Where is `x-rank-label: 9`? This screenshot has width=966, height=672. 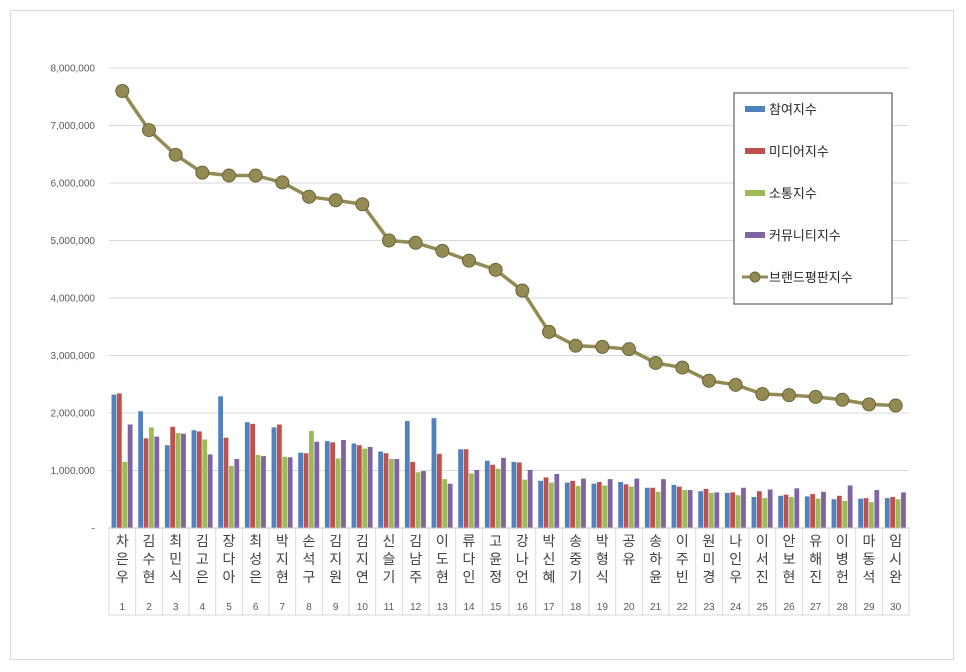
x-rank-label: 9 is located at coordinates (336, 607).